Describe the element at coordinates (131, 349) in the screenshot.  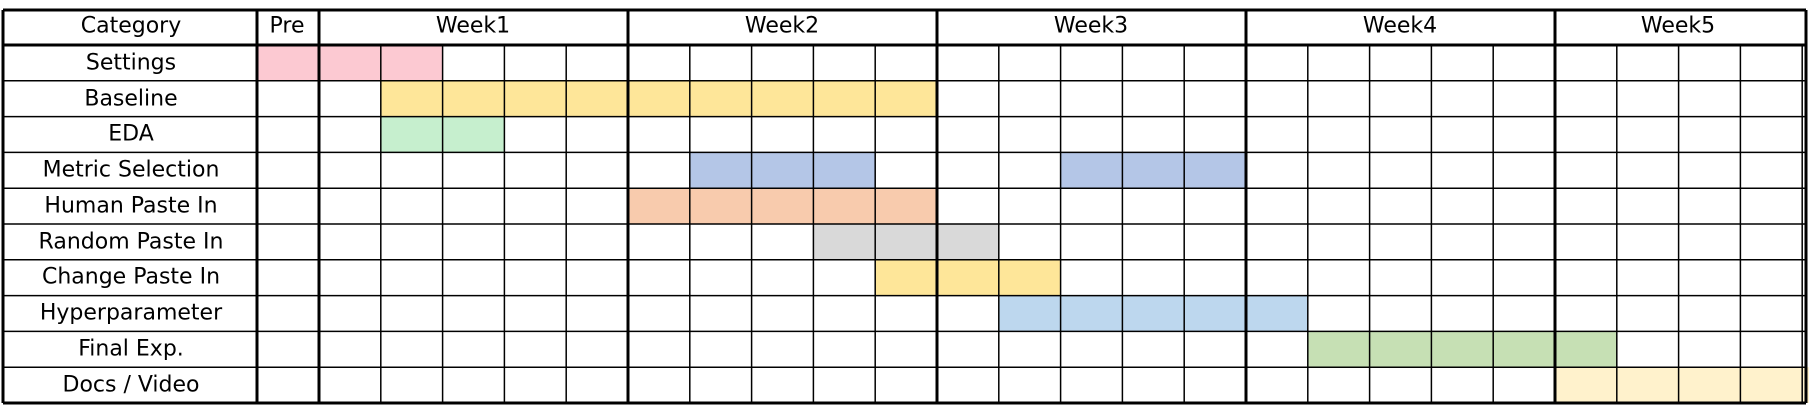
I see `row-label-final-exp: Final Exp.` at that location.